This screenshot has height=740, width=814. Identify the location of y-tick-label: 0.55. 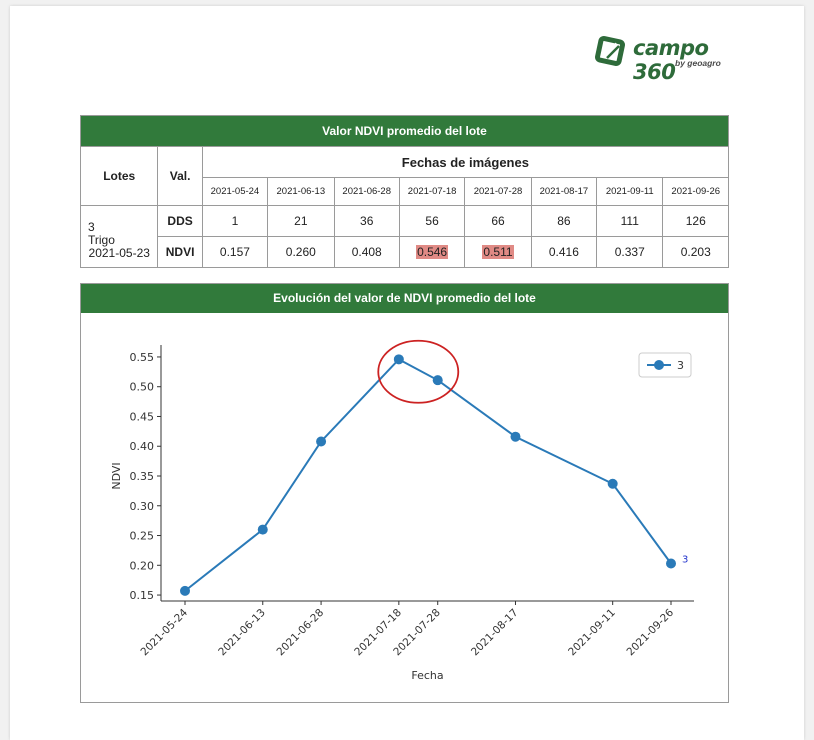
(142, 357).